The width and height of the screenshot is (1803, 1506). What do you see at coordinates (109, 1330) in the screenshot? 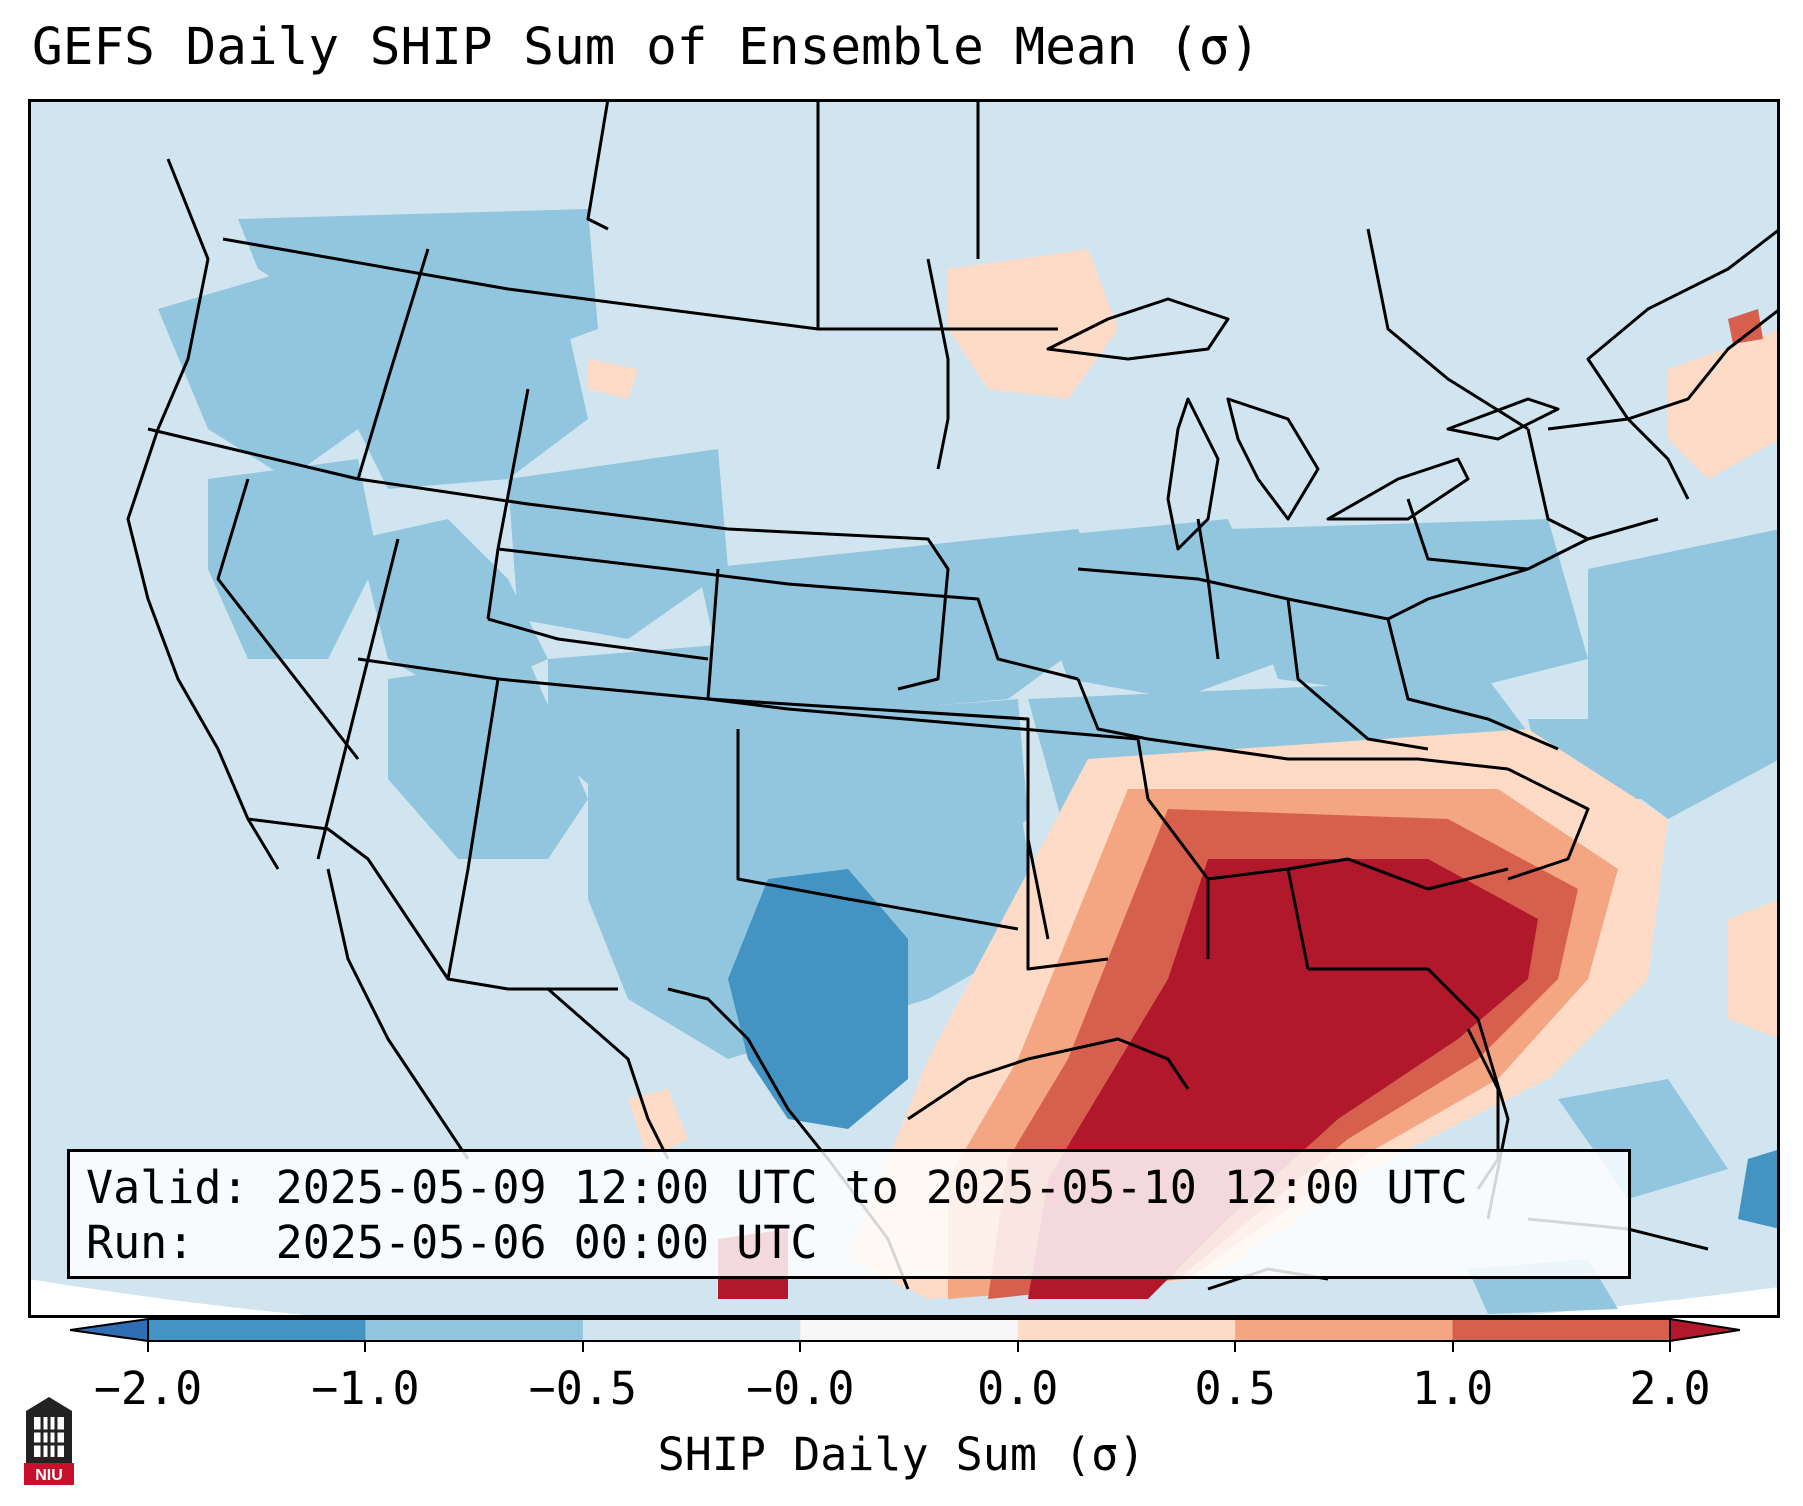
I see `colorbar-extend-low` at bounding box center [109, 1330].